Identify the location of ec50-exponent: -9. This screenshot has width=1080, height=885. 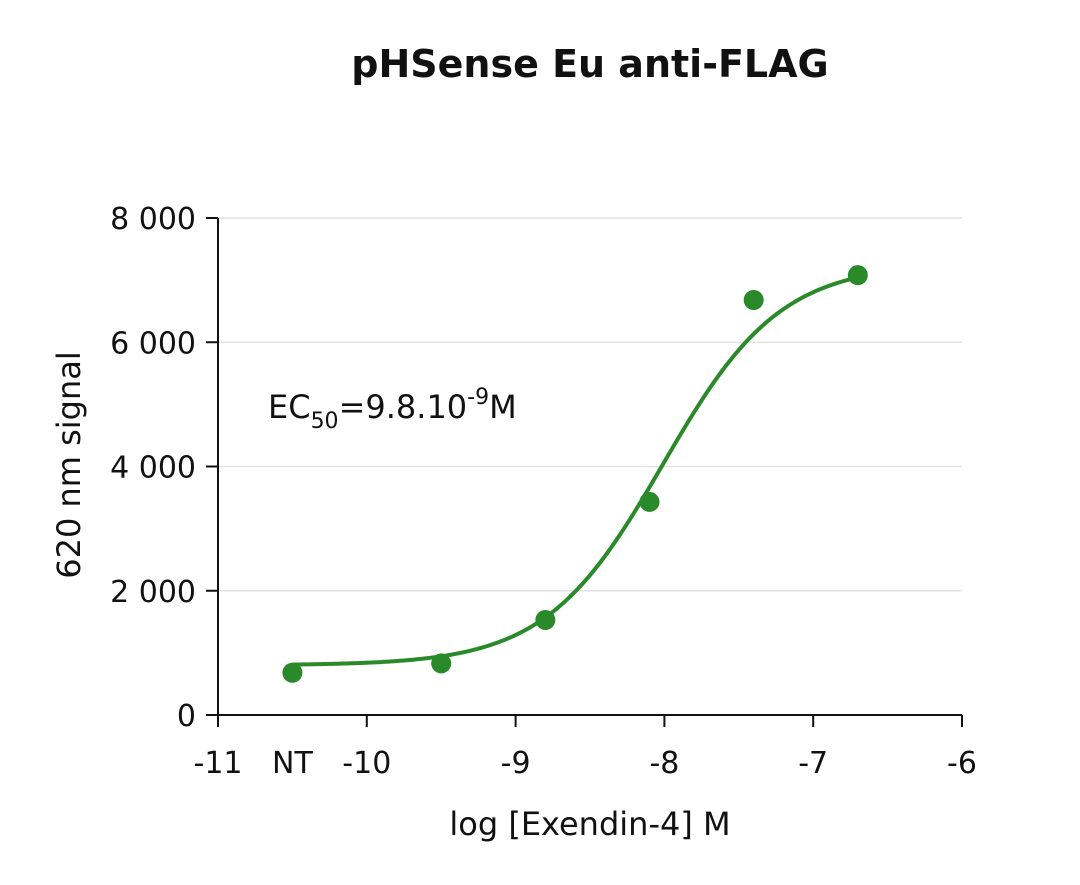
(478, 397).